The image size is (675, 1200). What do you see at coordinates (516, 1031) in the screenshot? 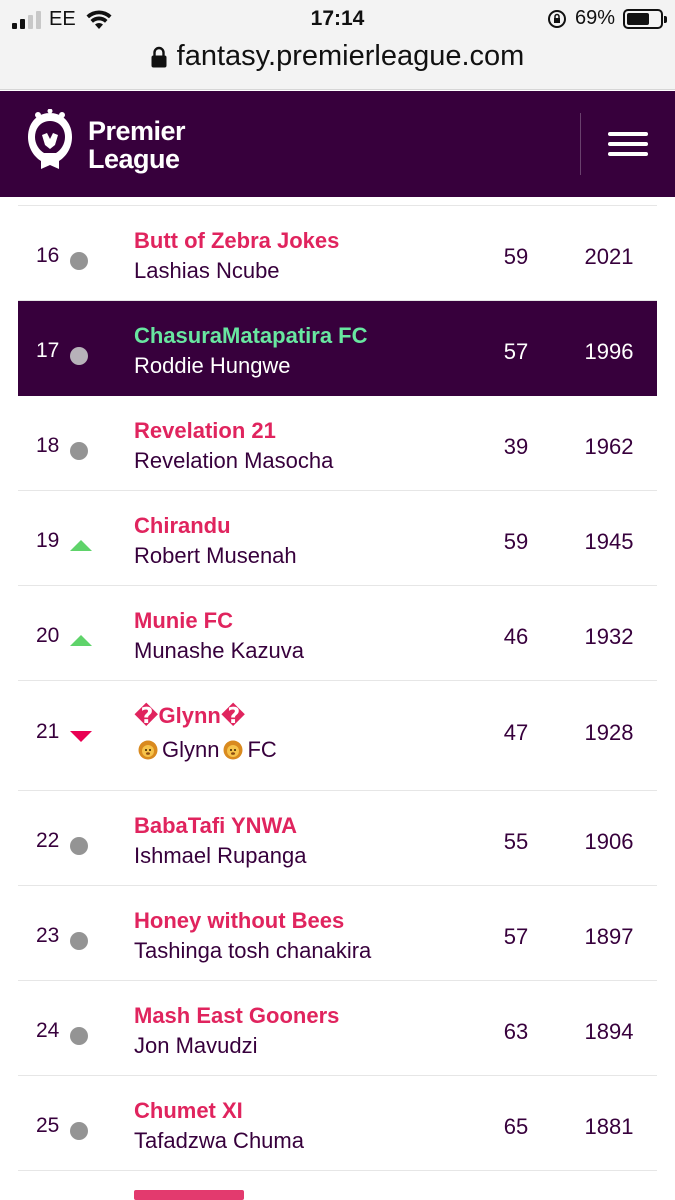
I see `gameweek-points: 63` at bounding box center [516, 1031].